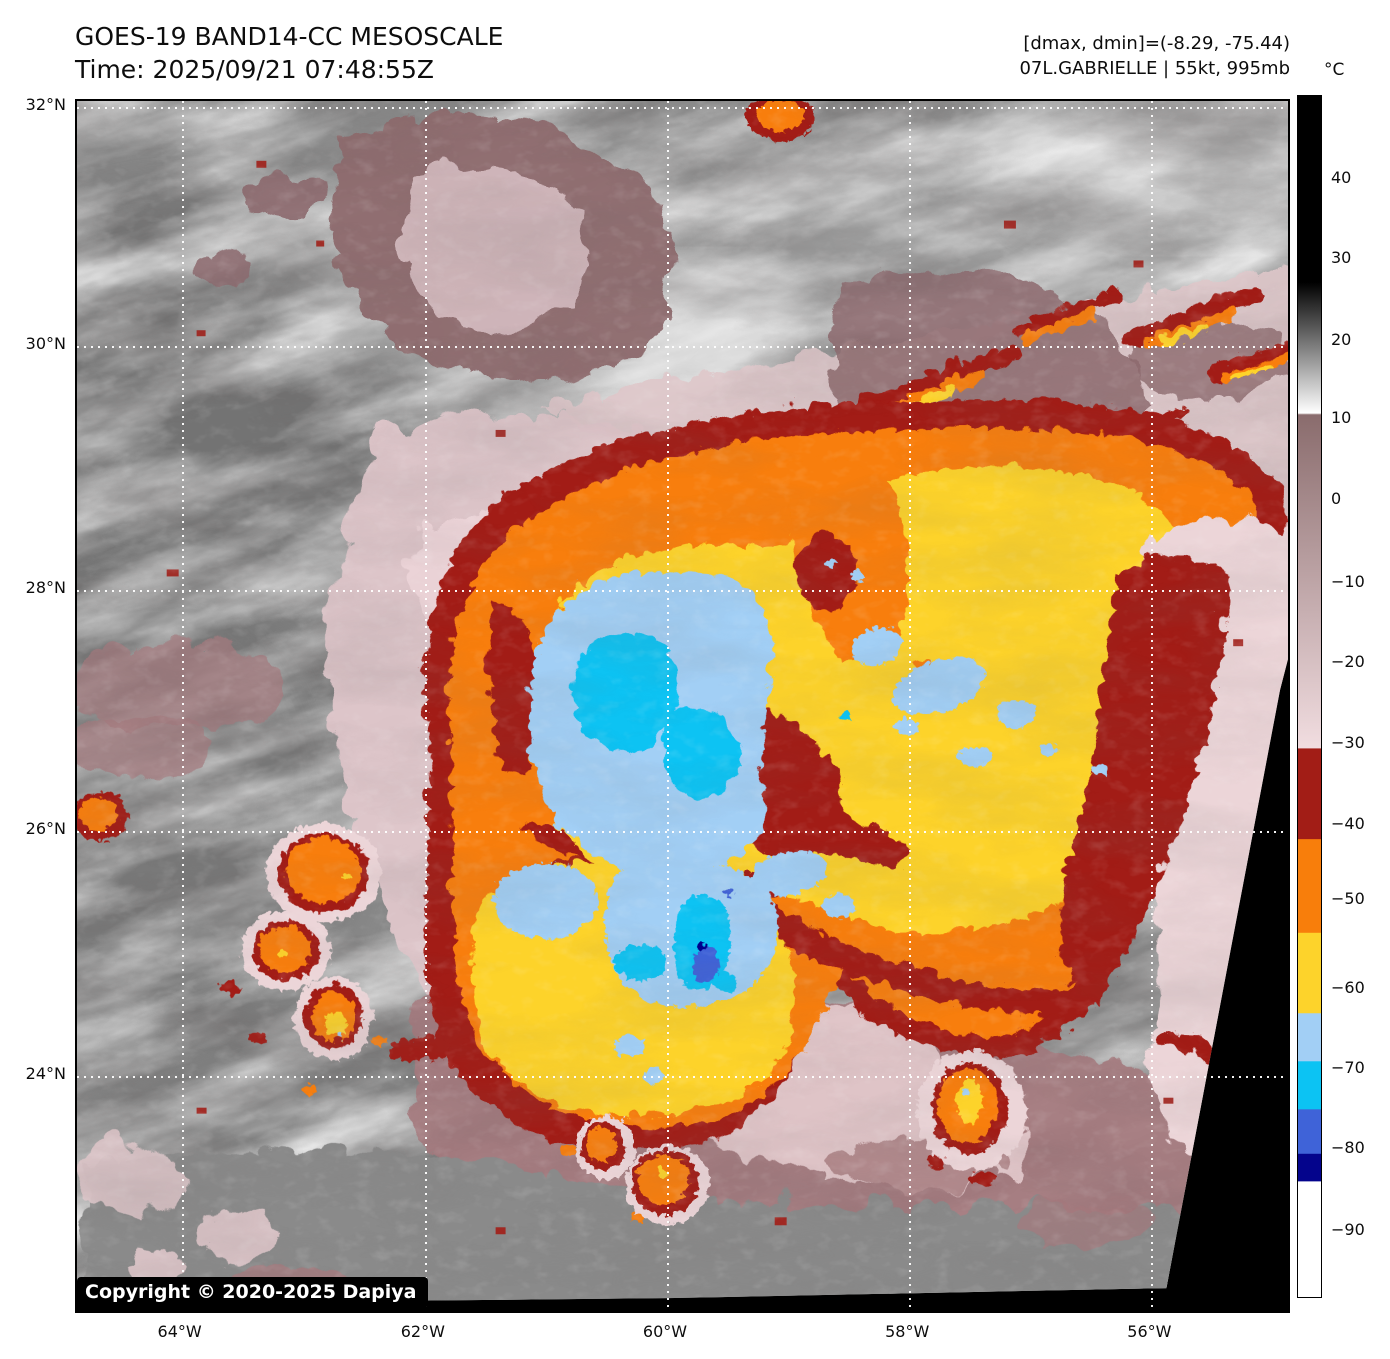  Describe the element at coordinates (1348, 1067) in the screenshot. I see `colorbar-tick-label: −70` at that location.